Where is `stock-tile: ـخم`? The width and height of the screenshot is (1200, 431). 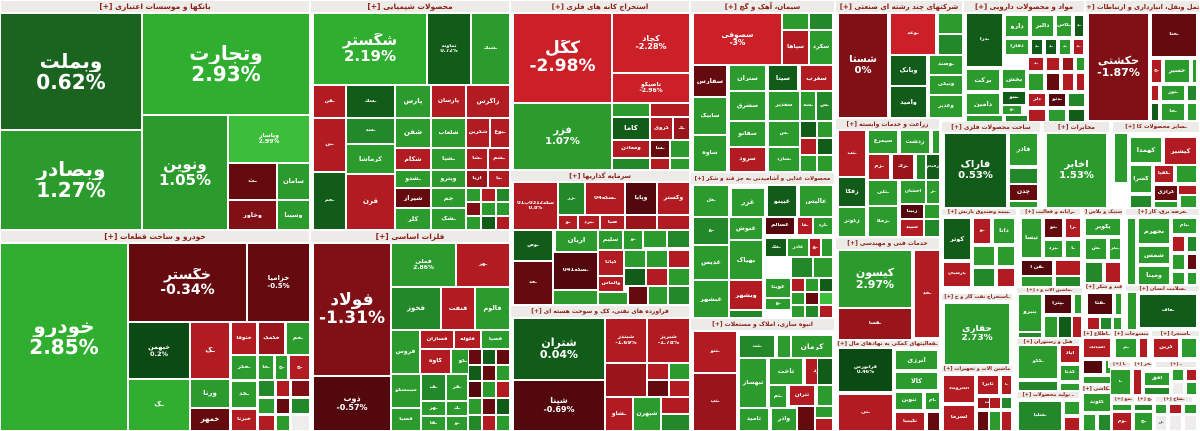
stock-tile: ـخم is located at coordinates (298, 338).